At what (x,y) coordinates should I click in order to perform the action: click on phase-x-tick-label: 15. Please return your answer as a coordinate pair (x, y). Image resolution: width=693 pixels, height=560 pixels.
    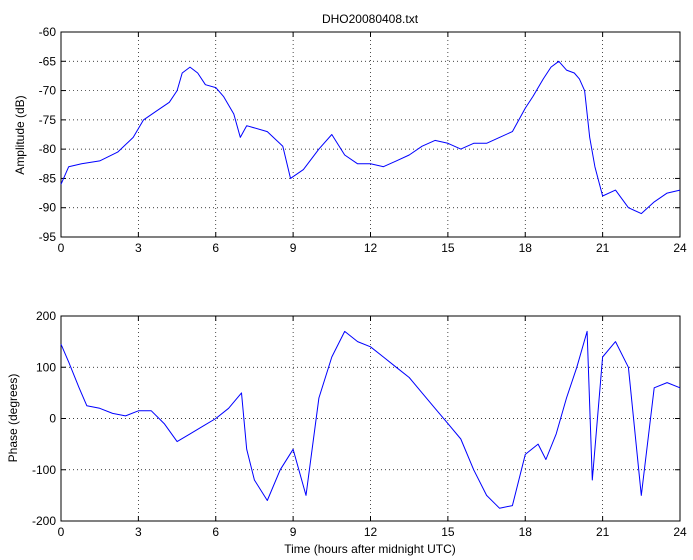
    Looking at the image, I should click on (448, 532).